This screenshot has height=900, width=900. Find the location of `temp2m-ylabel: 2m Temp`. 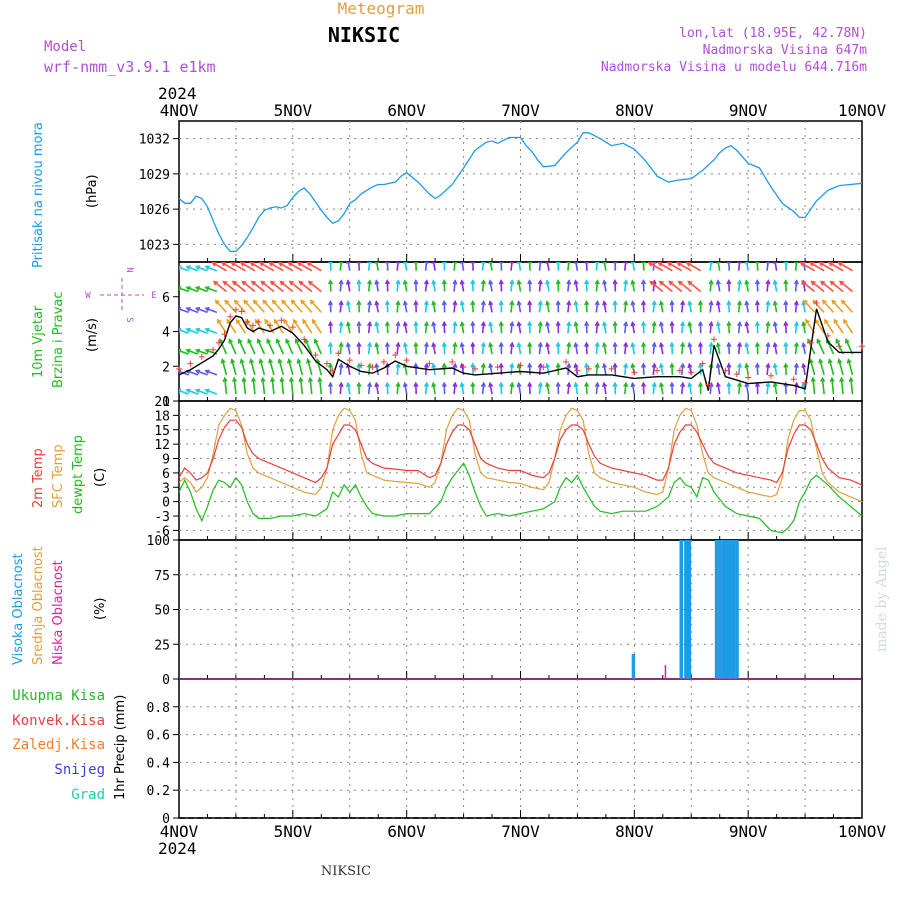

temp2m-ylabel: 2m Temp is located at coordinates (38, 478).